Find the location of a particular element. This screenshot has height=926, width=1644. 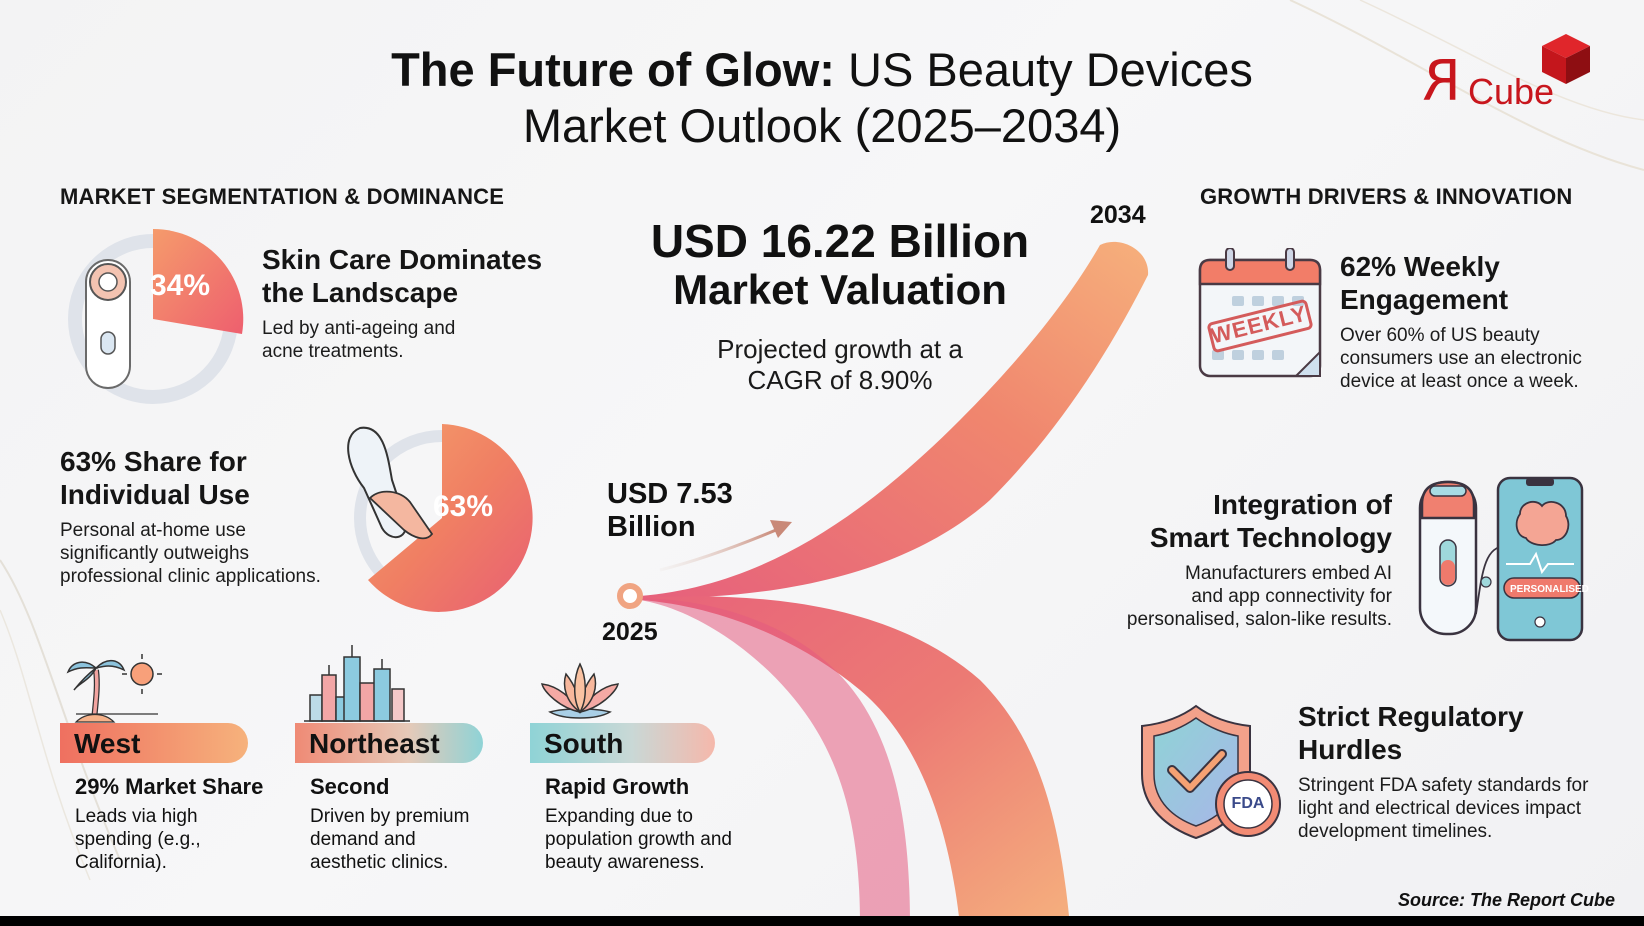

year-start: 2025 is located at coordinates (630, 632).